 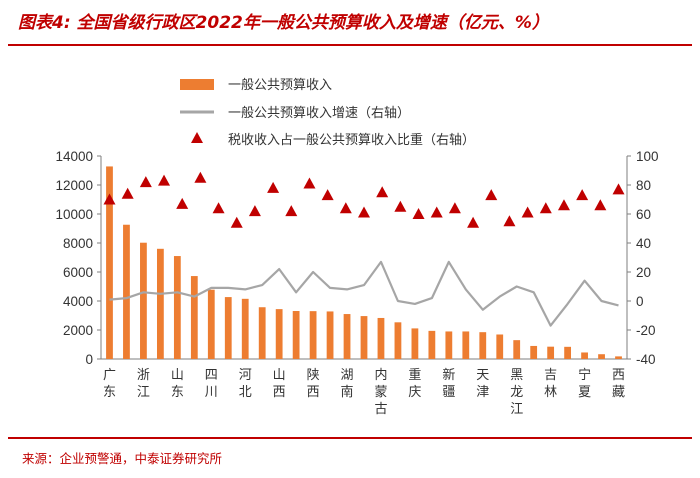 I want to click on left-tick-label: 0, so click(x=89, y=359).